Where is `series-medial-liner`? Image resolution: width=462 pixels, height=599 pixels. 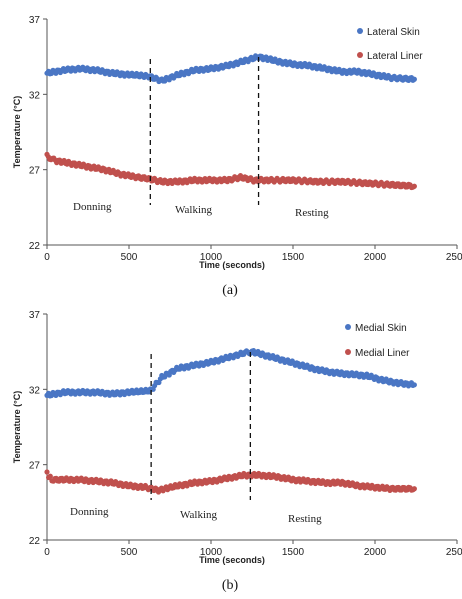
series-medial-liner is located at coordinates (230, 482).